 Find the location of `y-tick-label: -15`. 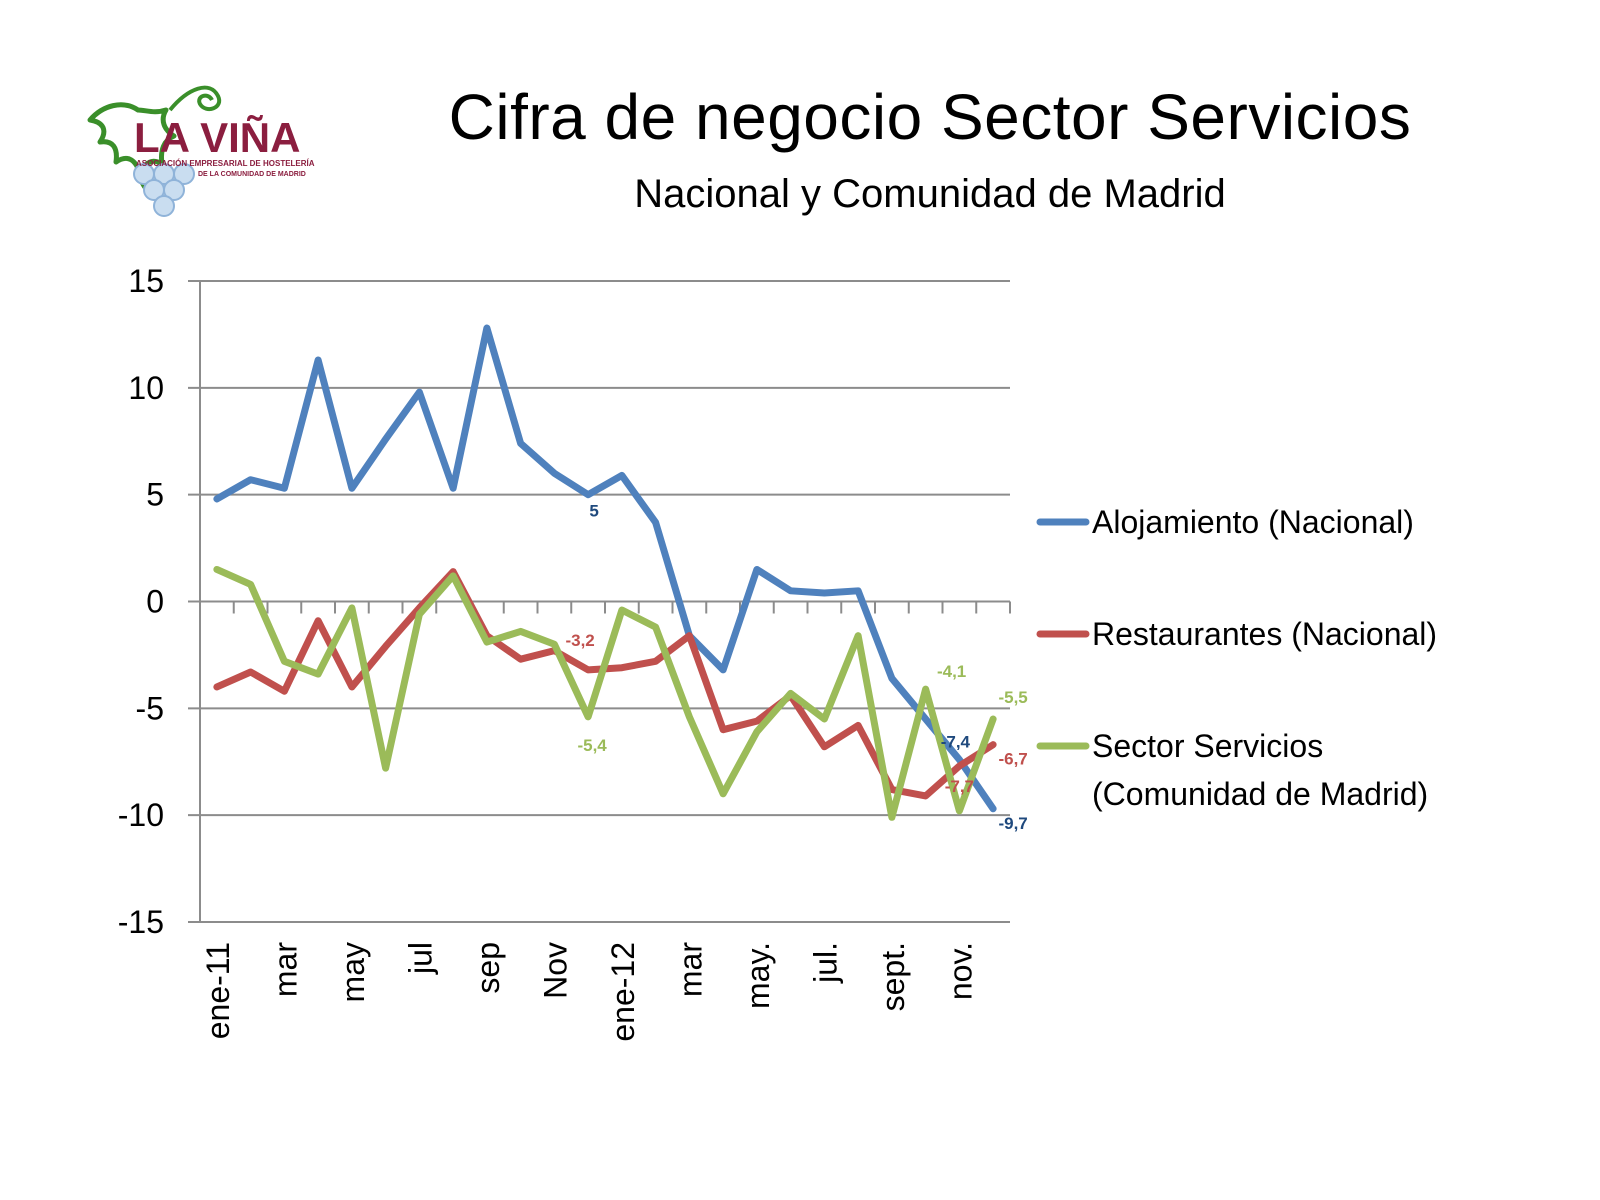

y-tick-label: -15 is located at coordinates (141, 922).